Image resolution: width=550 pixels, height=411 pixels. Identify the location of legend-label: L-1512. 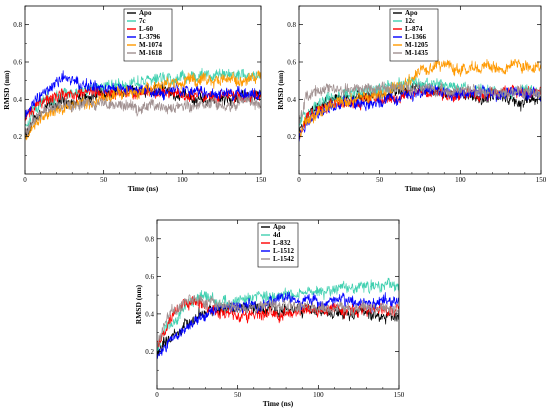
(284, 251).